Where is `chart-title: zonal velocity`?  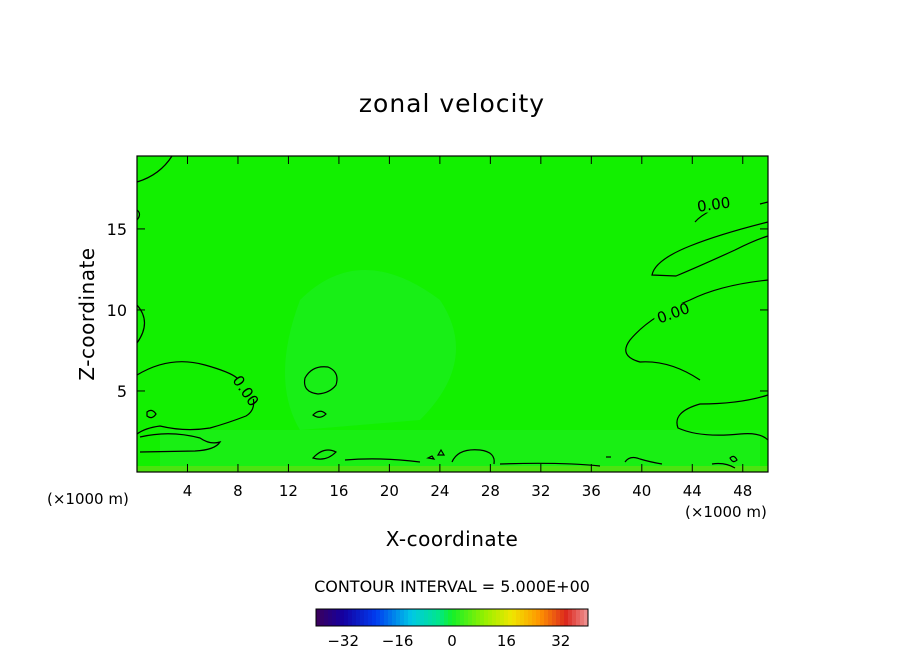
chart-title: zonal velocity is located at coordinates (452, 103).